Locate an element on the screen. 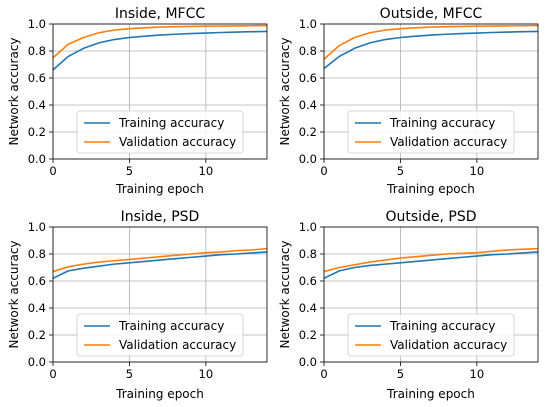  chart-title: Inside, MFCC is located at coordinates (160, 14).